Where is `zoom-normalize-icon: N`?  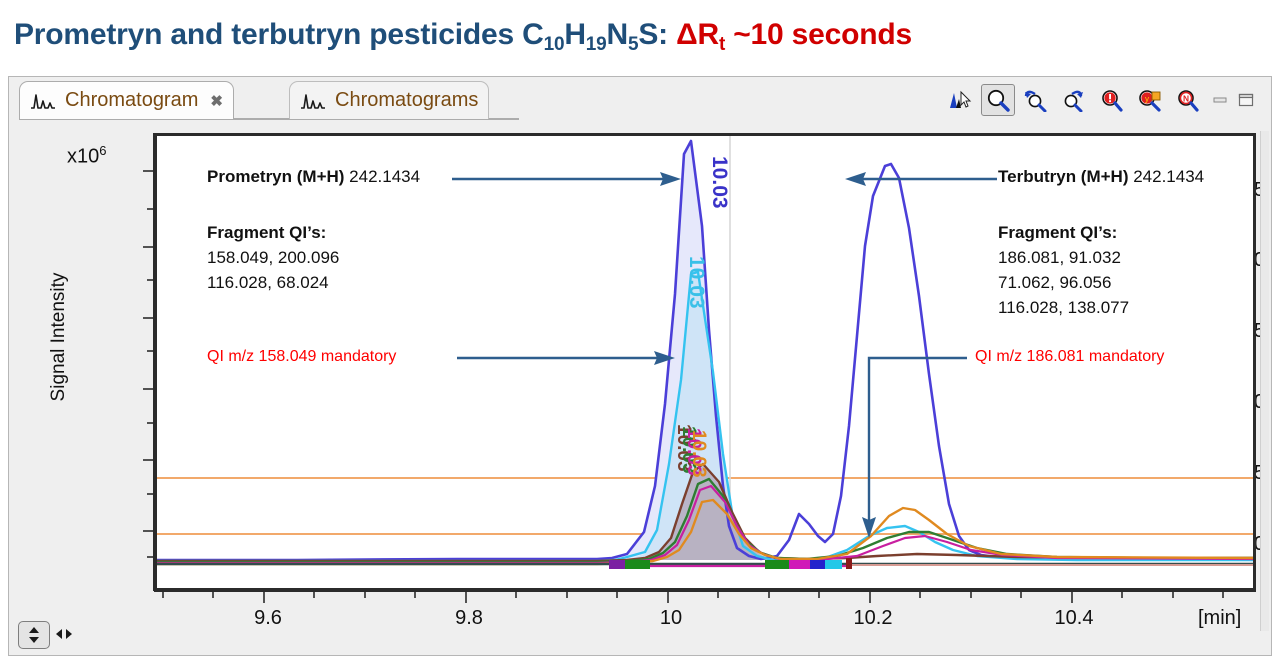
zoom-normalize-icon: N is located at coordinates (1188, 100).